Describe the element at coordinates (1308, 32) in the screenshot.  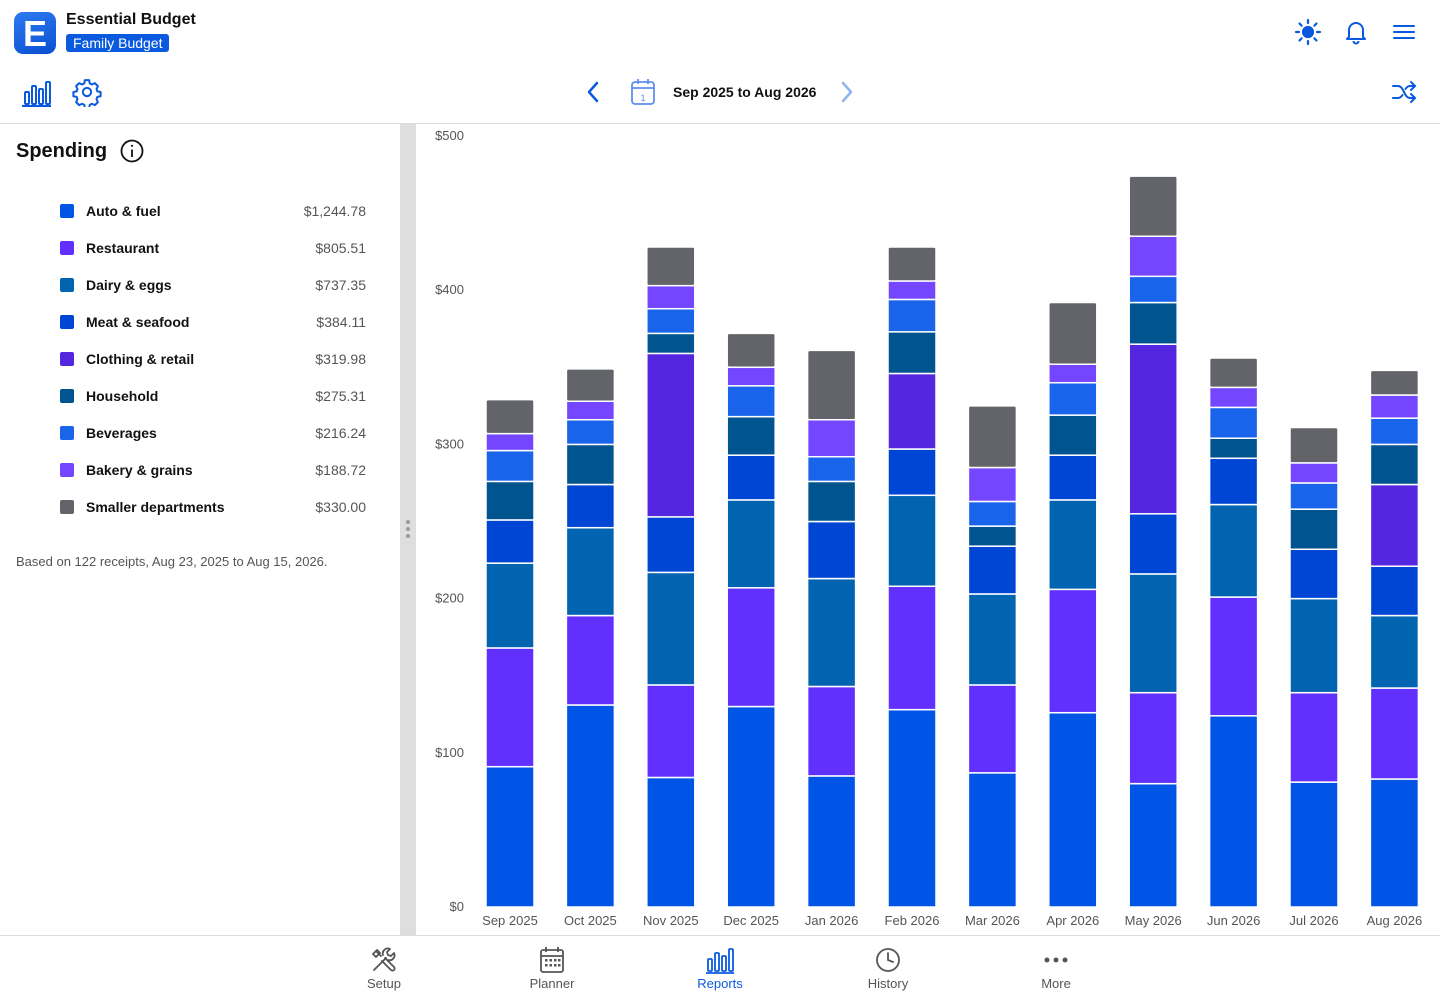
I see `theme-sun-icon` at that location.